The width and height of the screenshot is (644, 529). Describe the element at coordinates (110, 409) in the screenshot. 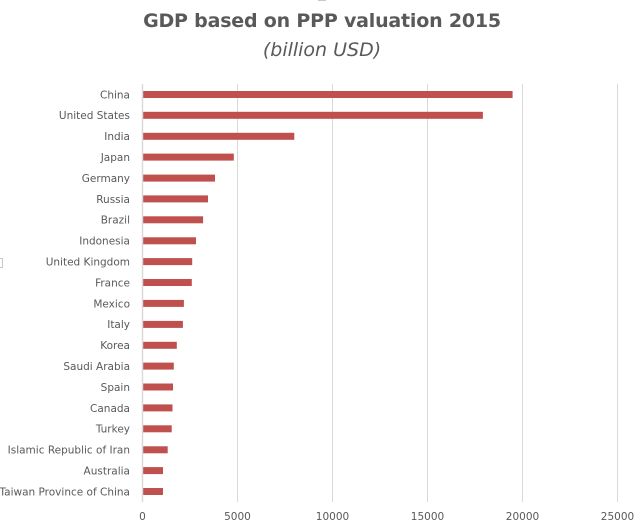

I see `category-label: Canada` at that location.